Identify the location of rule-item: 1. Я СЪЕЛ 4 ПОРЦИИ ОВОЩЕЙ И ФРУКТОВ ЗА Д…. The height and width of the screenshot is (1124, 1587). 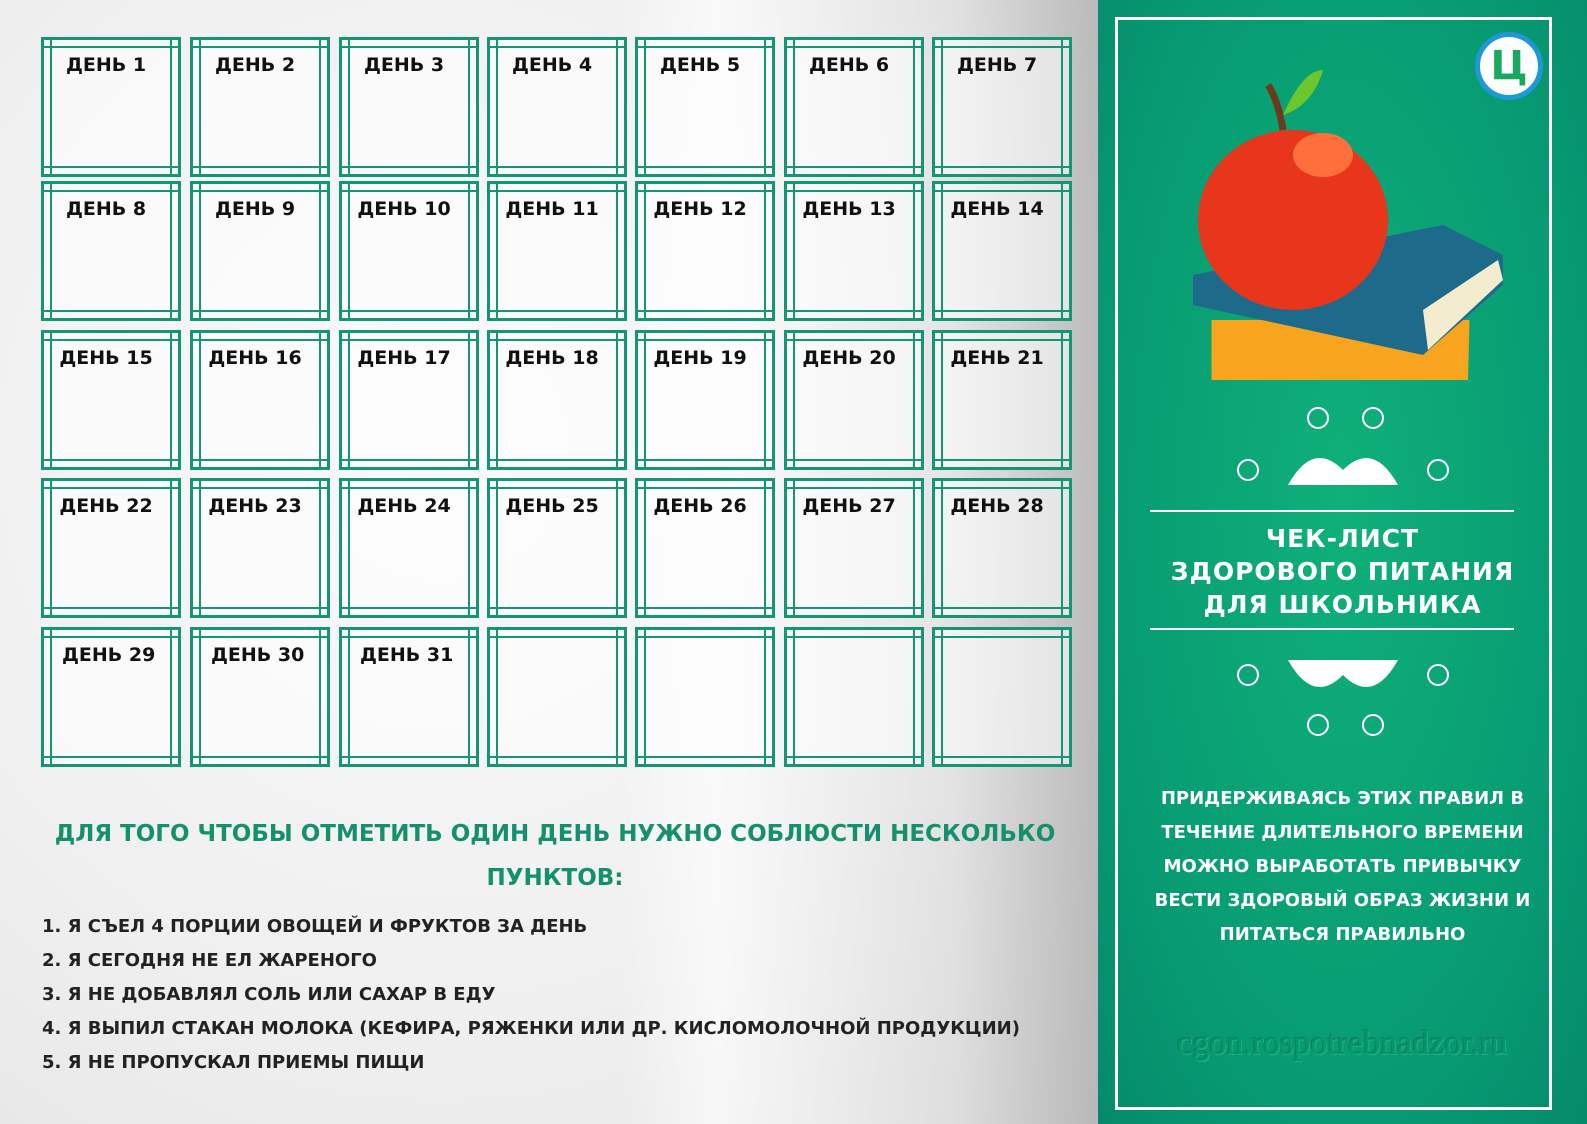
(315, 926).